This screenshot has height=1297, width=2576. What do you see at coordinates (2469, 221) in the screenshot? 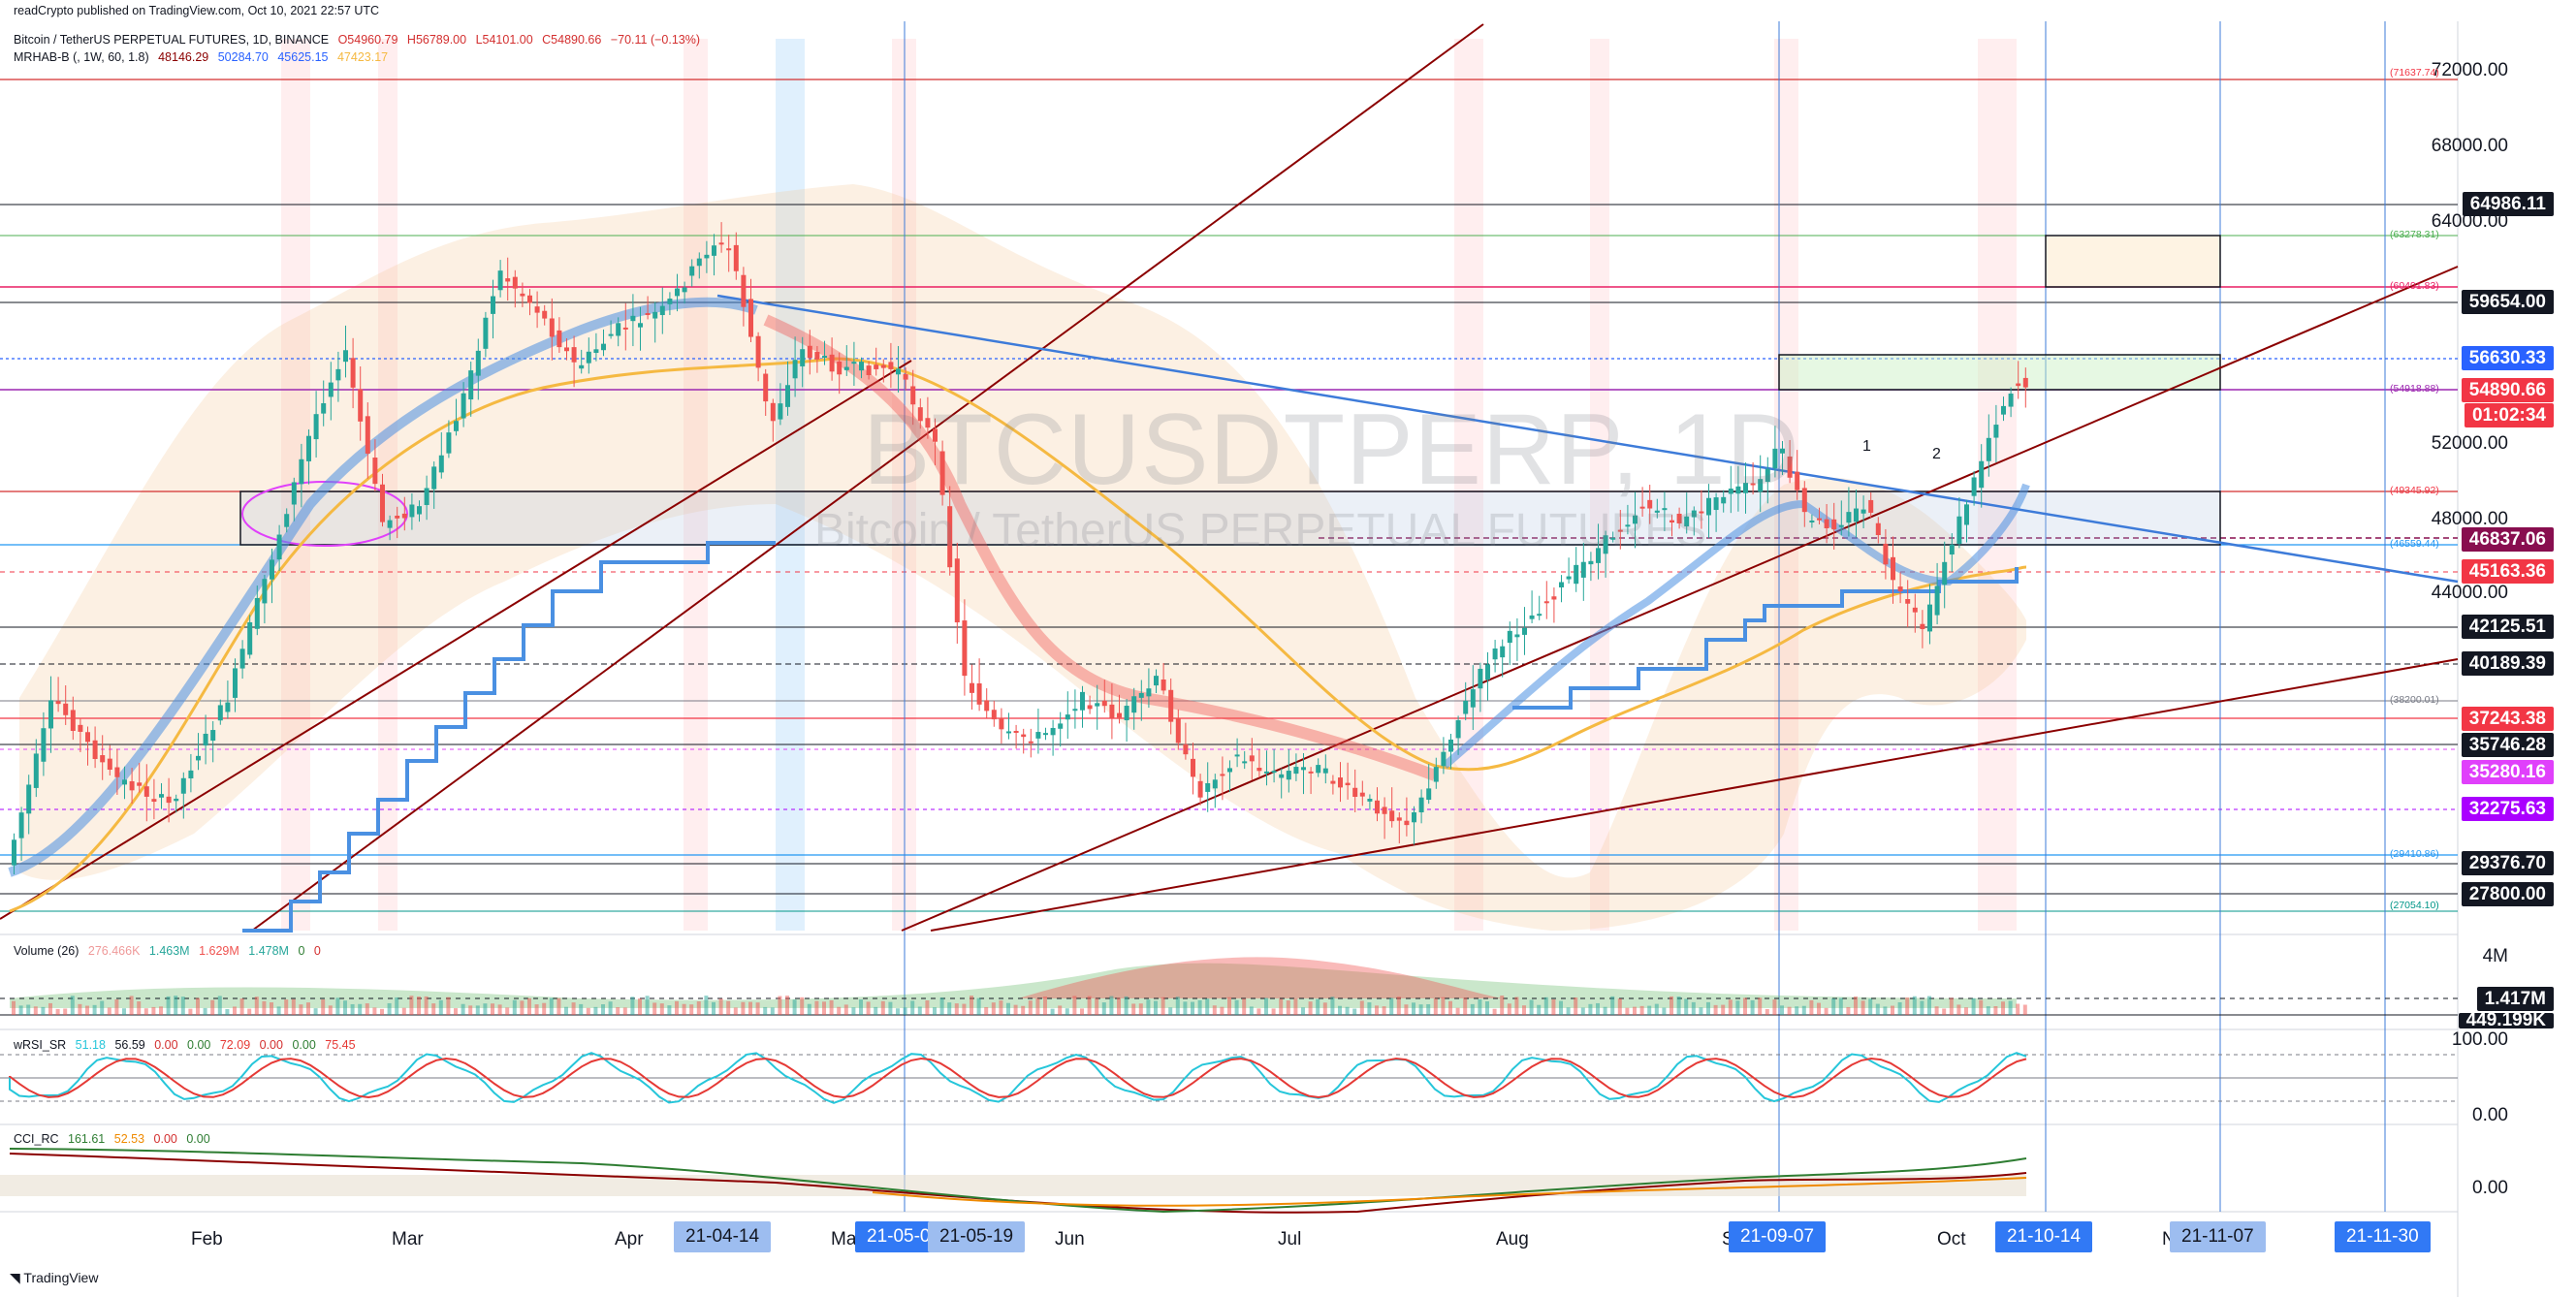
I see `price-axis-label: 64000.00` at bounding box center [2469, 221].